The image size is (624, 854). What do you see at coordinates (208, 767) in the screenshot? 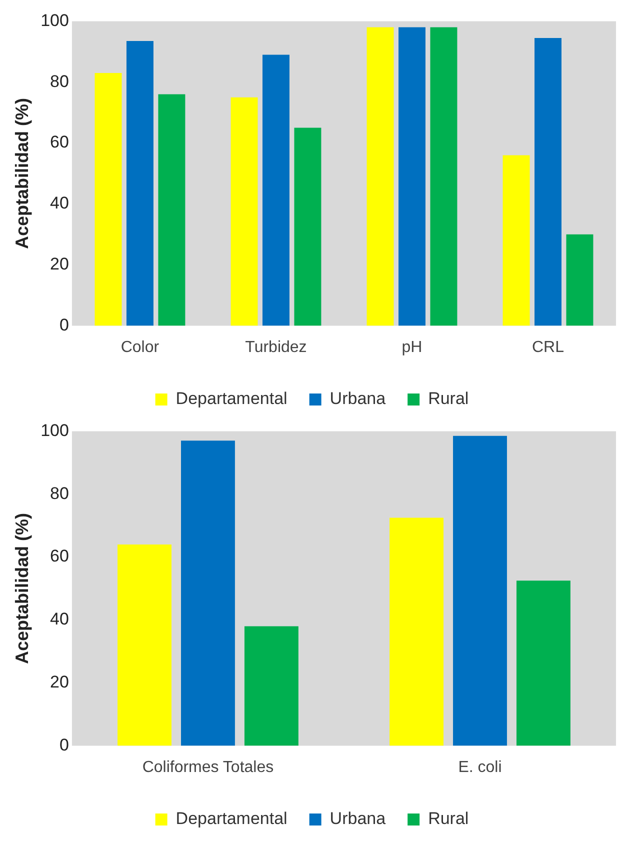
I see `x-tick-label: Coliformes Totales` at bounding box center [208, 767].